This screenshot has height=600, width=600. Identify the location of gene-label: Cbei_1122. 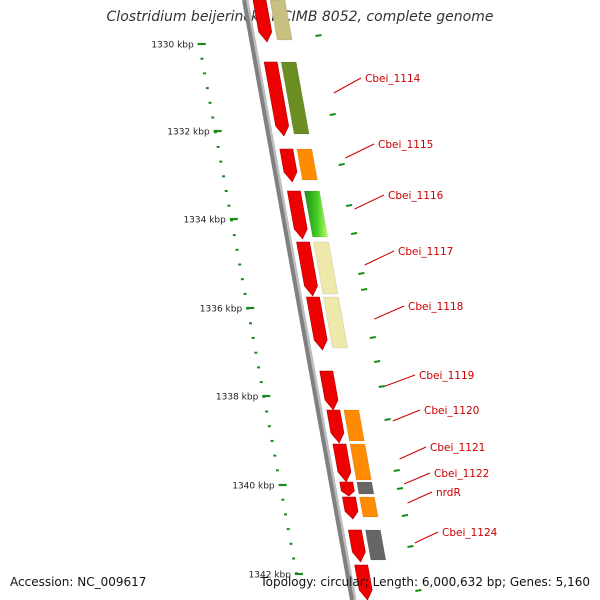
(461, 474).